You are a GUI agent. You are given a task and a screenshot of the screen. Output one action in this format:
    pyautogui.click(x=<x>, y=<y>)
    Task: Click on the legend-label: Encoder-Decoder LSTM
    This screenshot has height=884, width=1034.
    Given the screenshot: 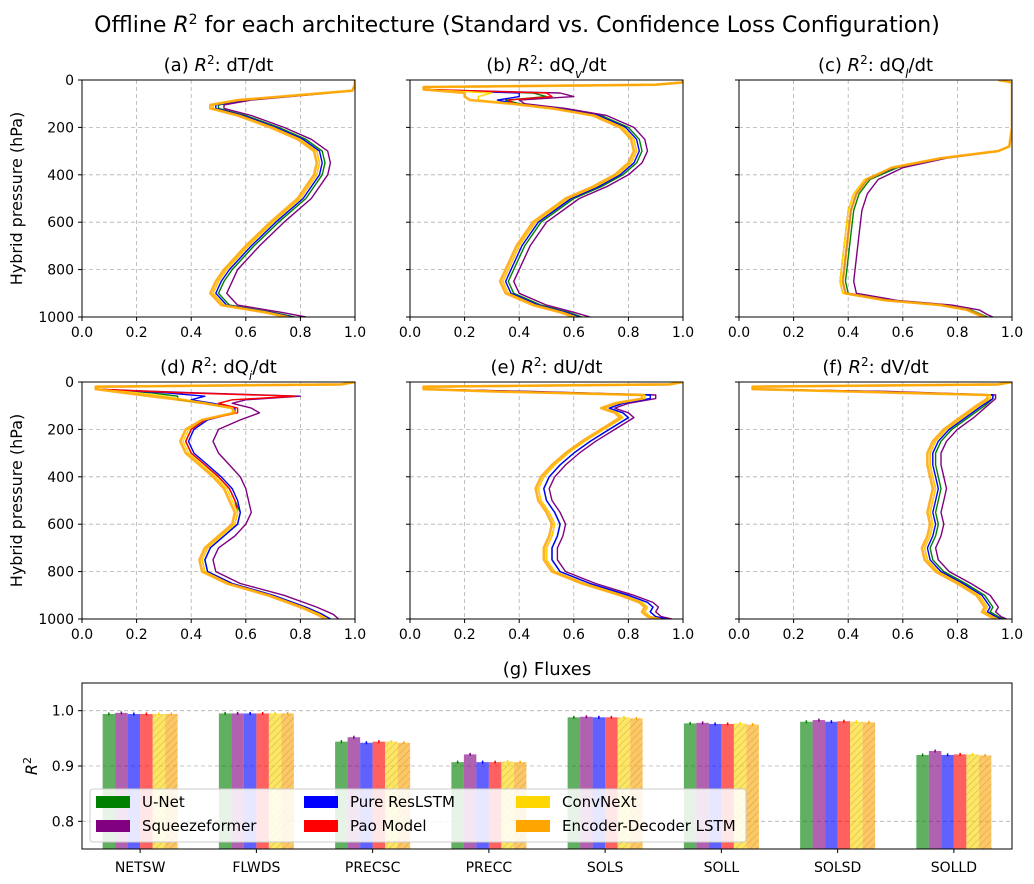 What is the action you would take?
    pyautogui.click(x=649, y=826)
    